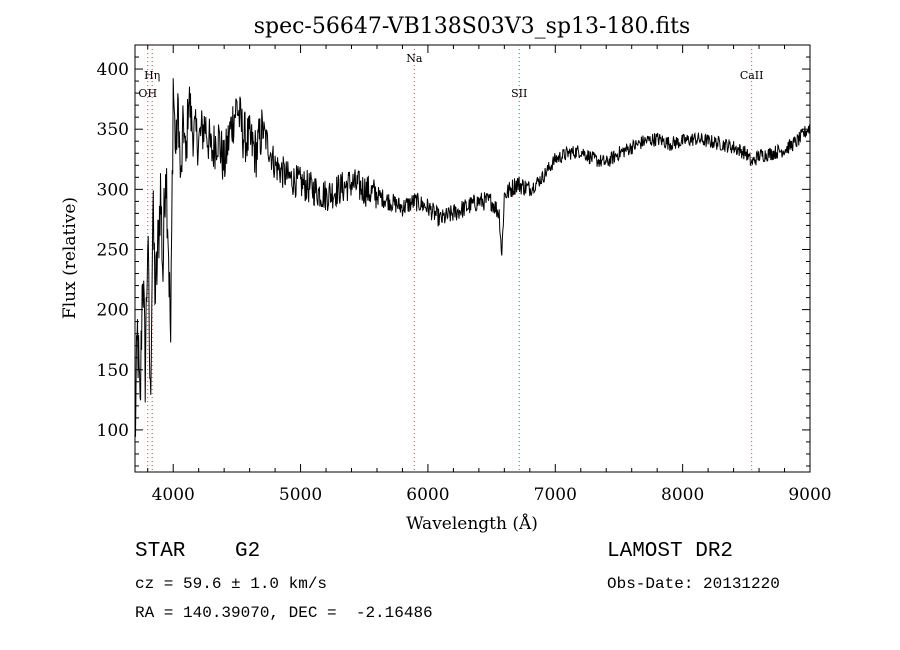  Describe the element at coordinates (670, 551) in the screenshot. I see `survey-name: LAMOST DR2` at that location.